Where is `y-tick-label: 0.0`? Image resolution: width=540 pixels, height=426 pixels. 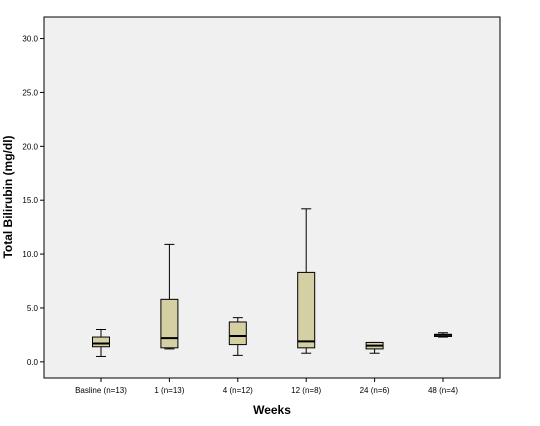 y-tick-label: 0.0 is located at coordinates (33, 362).